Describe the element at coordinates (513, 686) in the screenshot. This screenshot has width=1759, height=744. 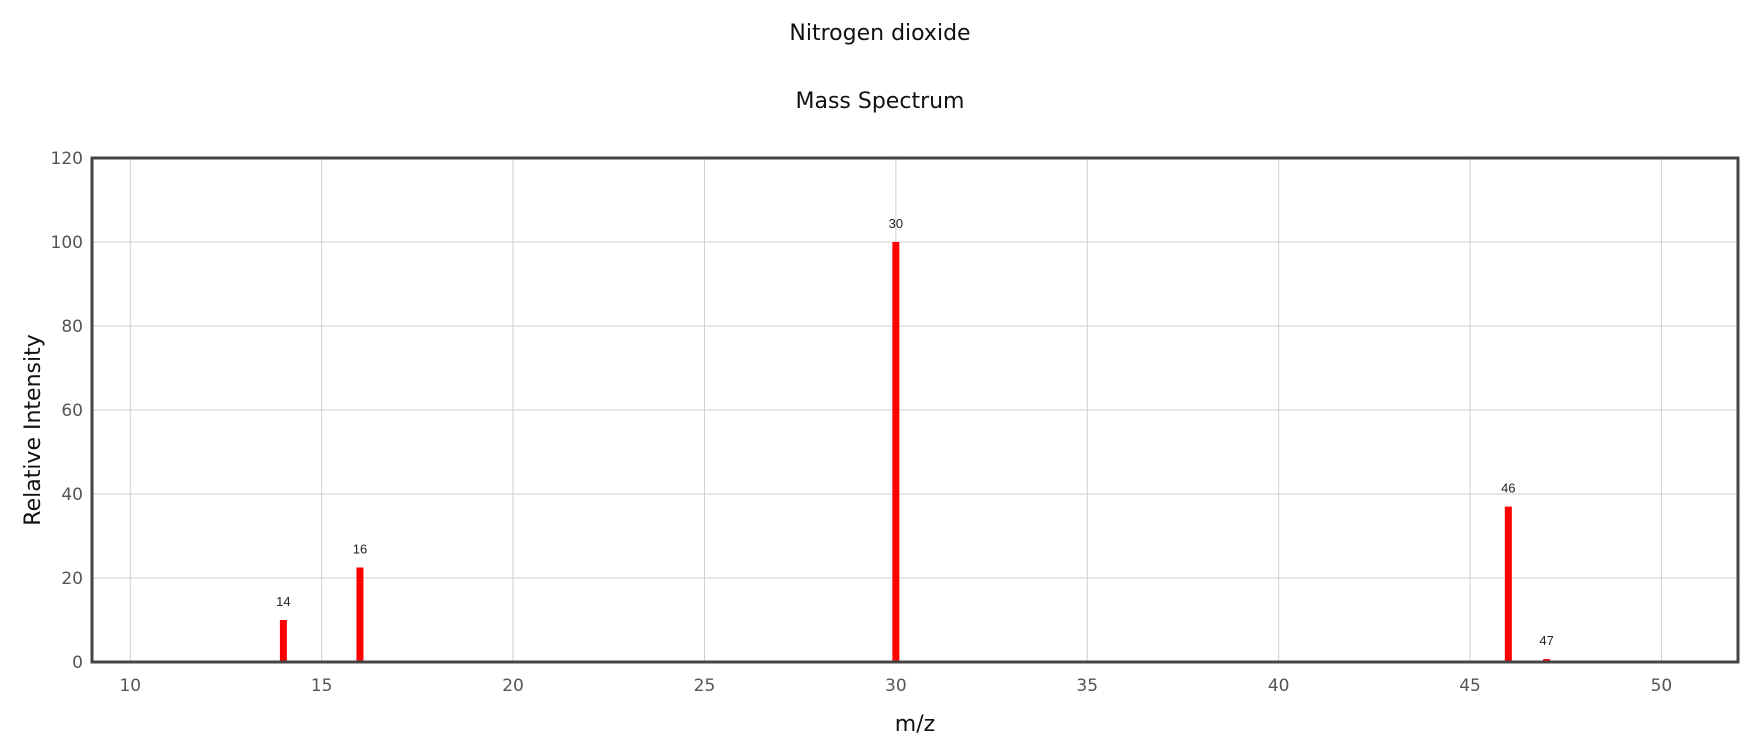
I see `x-tick-label: 20` at that location.